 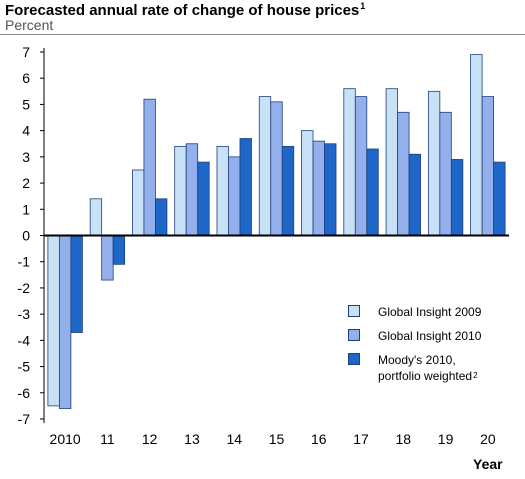 I want to click on y-tick-label: -6, so click(x=24, y=393).